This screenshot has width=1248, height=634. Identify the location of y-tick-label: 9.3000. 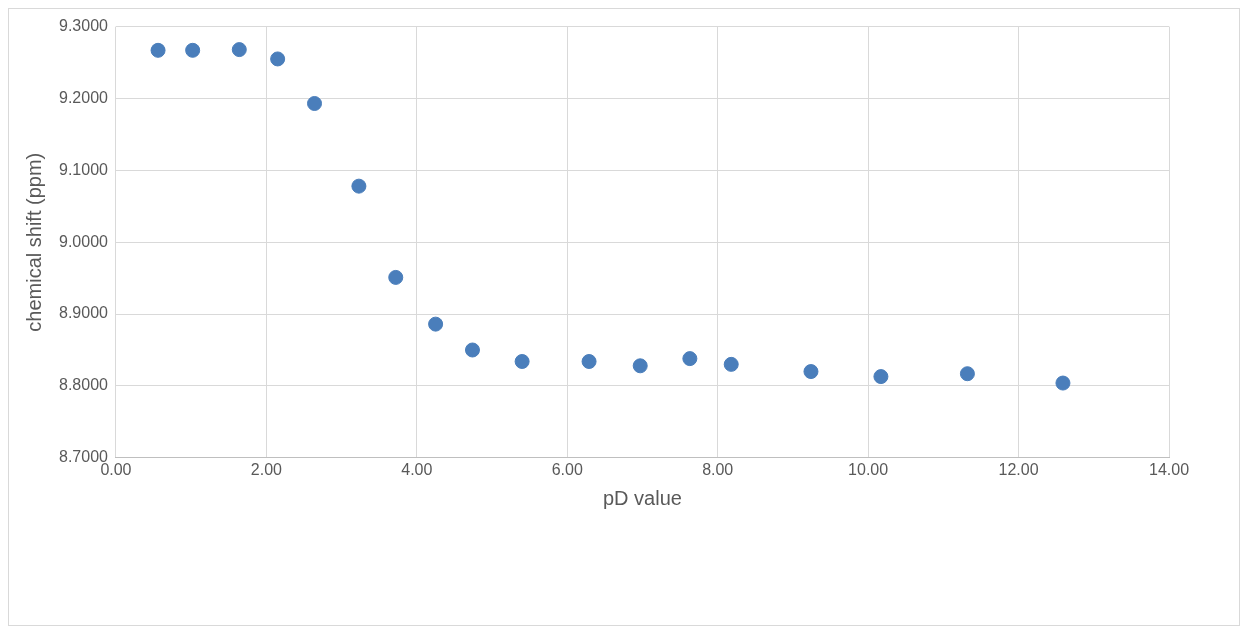
(84, 26).